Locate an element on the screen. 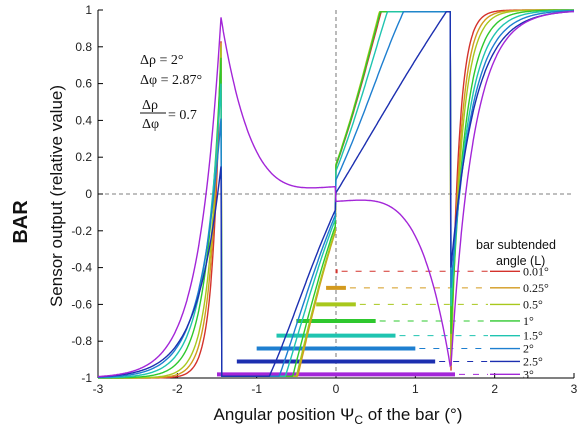 This screenshot has width=581, height=432. row-label-bar: BAR is located at coordinates (21, 222).